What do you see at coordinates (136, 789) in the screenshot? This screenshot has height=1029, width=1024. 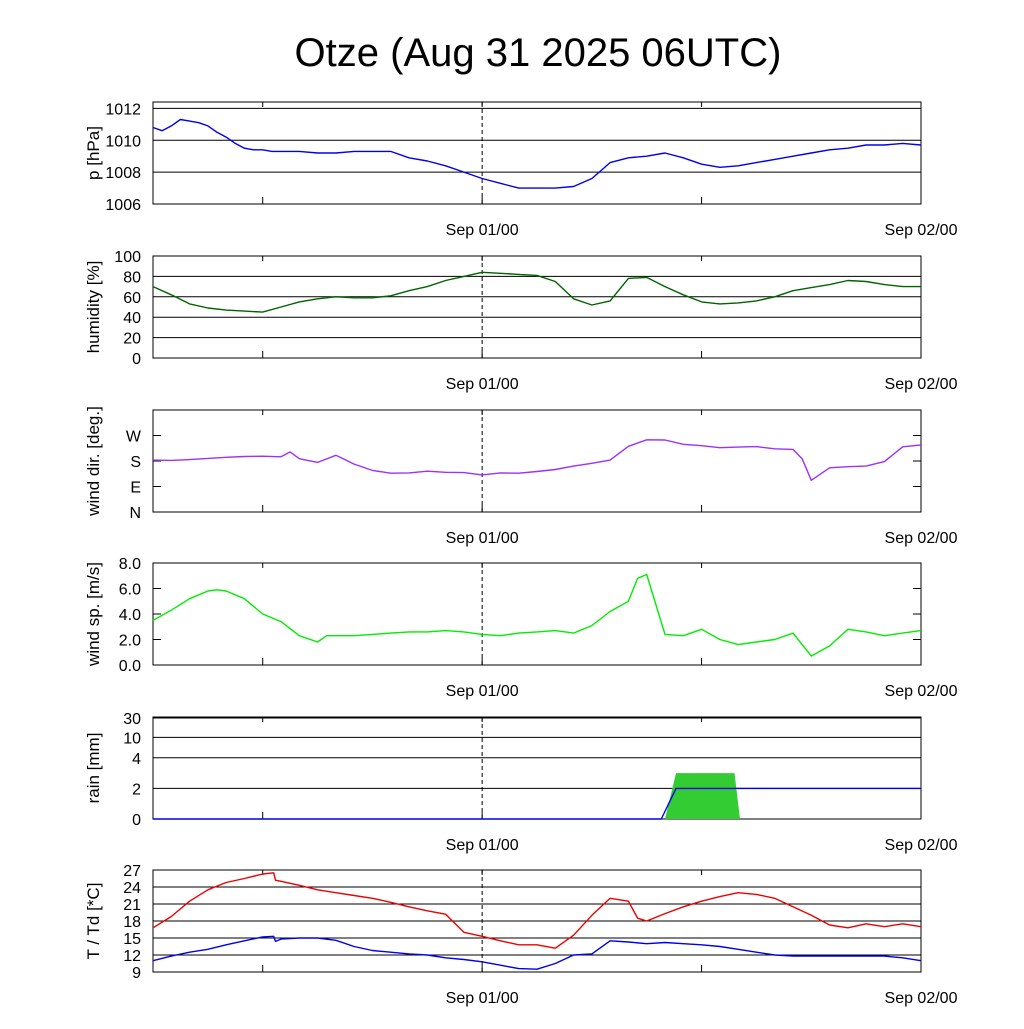 I see `rain-ytick-label: 2` at bounding box center [136, 789].